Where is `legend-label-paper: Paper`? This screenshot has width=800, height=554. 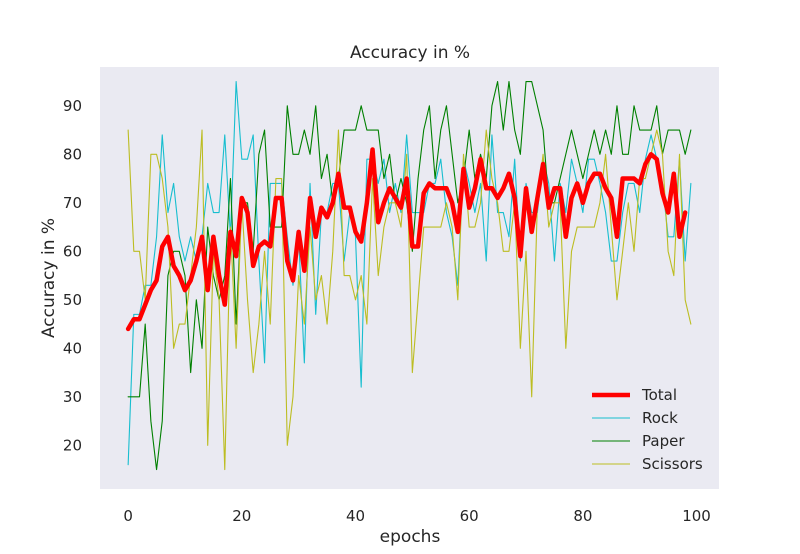
legend-label-paper: Paper is located at coordinates (663, 441).